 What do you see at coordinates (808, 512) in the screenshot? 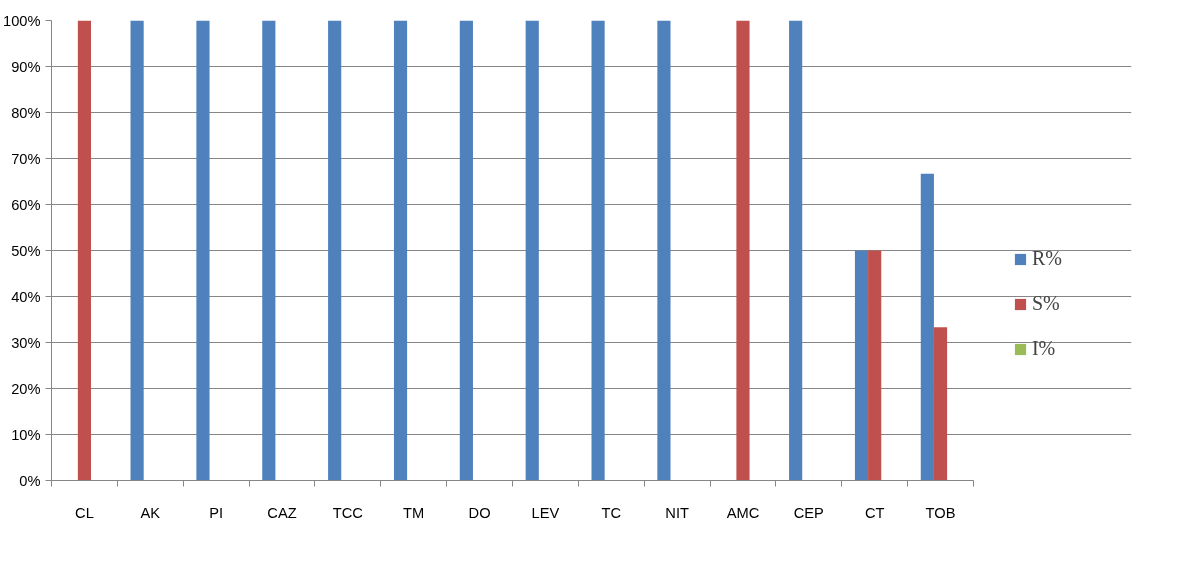
I see `x-tick-label: CEP` at bounding box center [808, 512].